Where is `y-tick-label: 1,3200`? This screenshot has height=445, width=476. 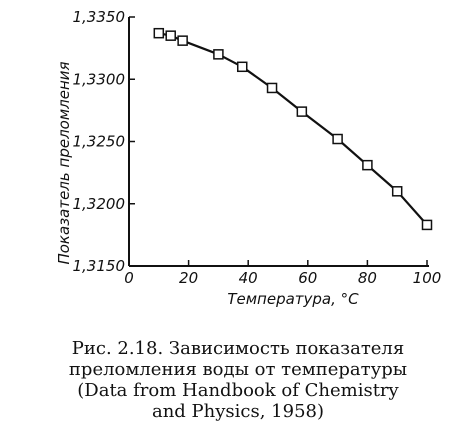
y-tick-label: 1,3200 is located at coordinates (99, 204).